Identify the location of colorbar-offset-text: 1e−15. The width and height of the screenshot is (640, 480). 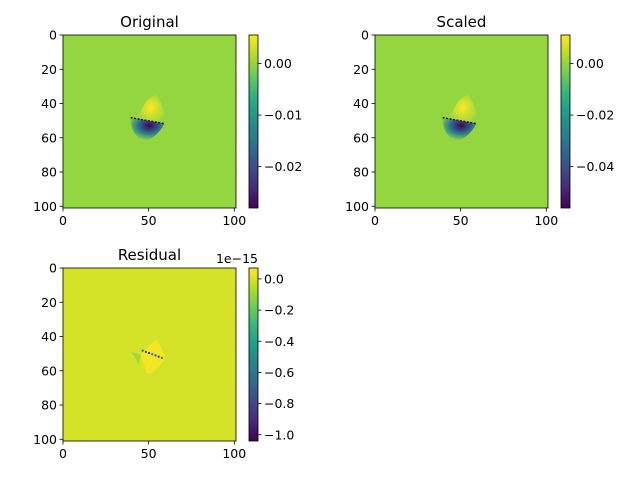
(237, 258).